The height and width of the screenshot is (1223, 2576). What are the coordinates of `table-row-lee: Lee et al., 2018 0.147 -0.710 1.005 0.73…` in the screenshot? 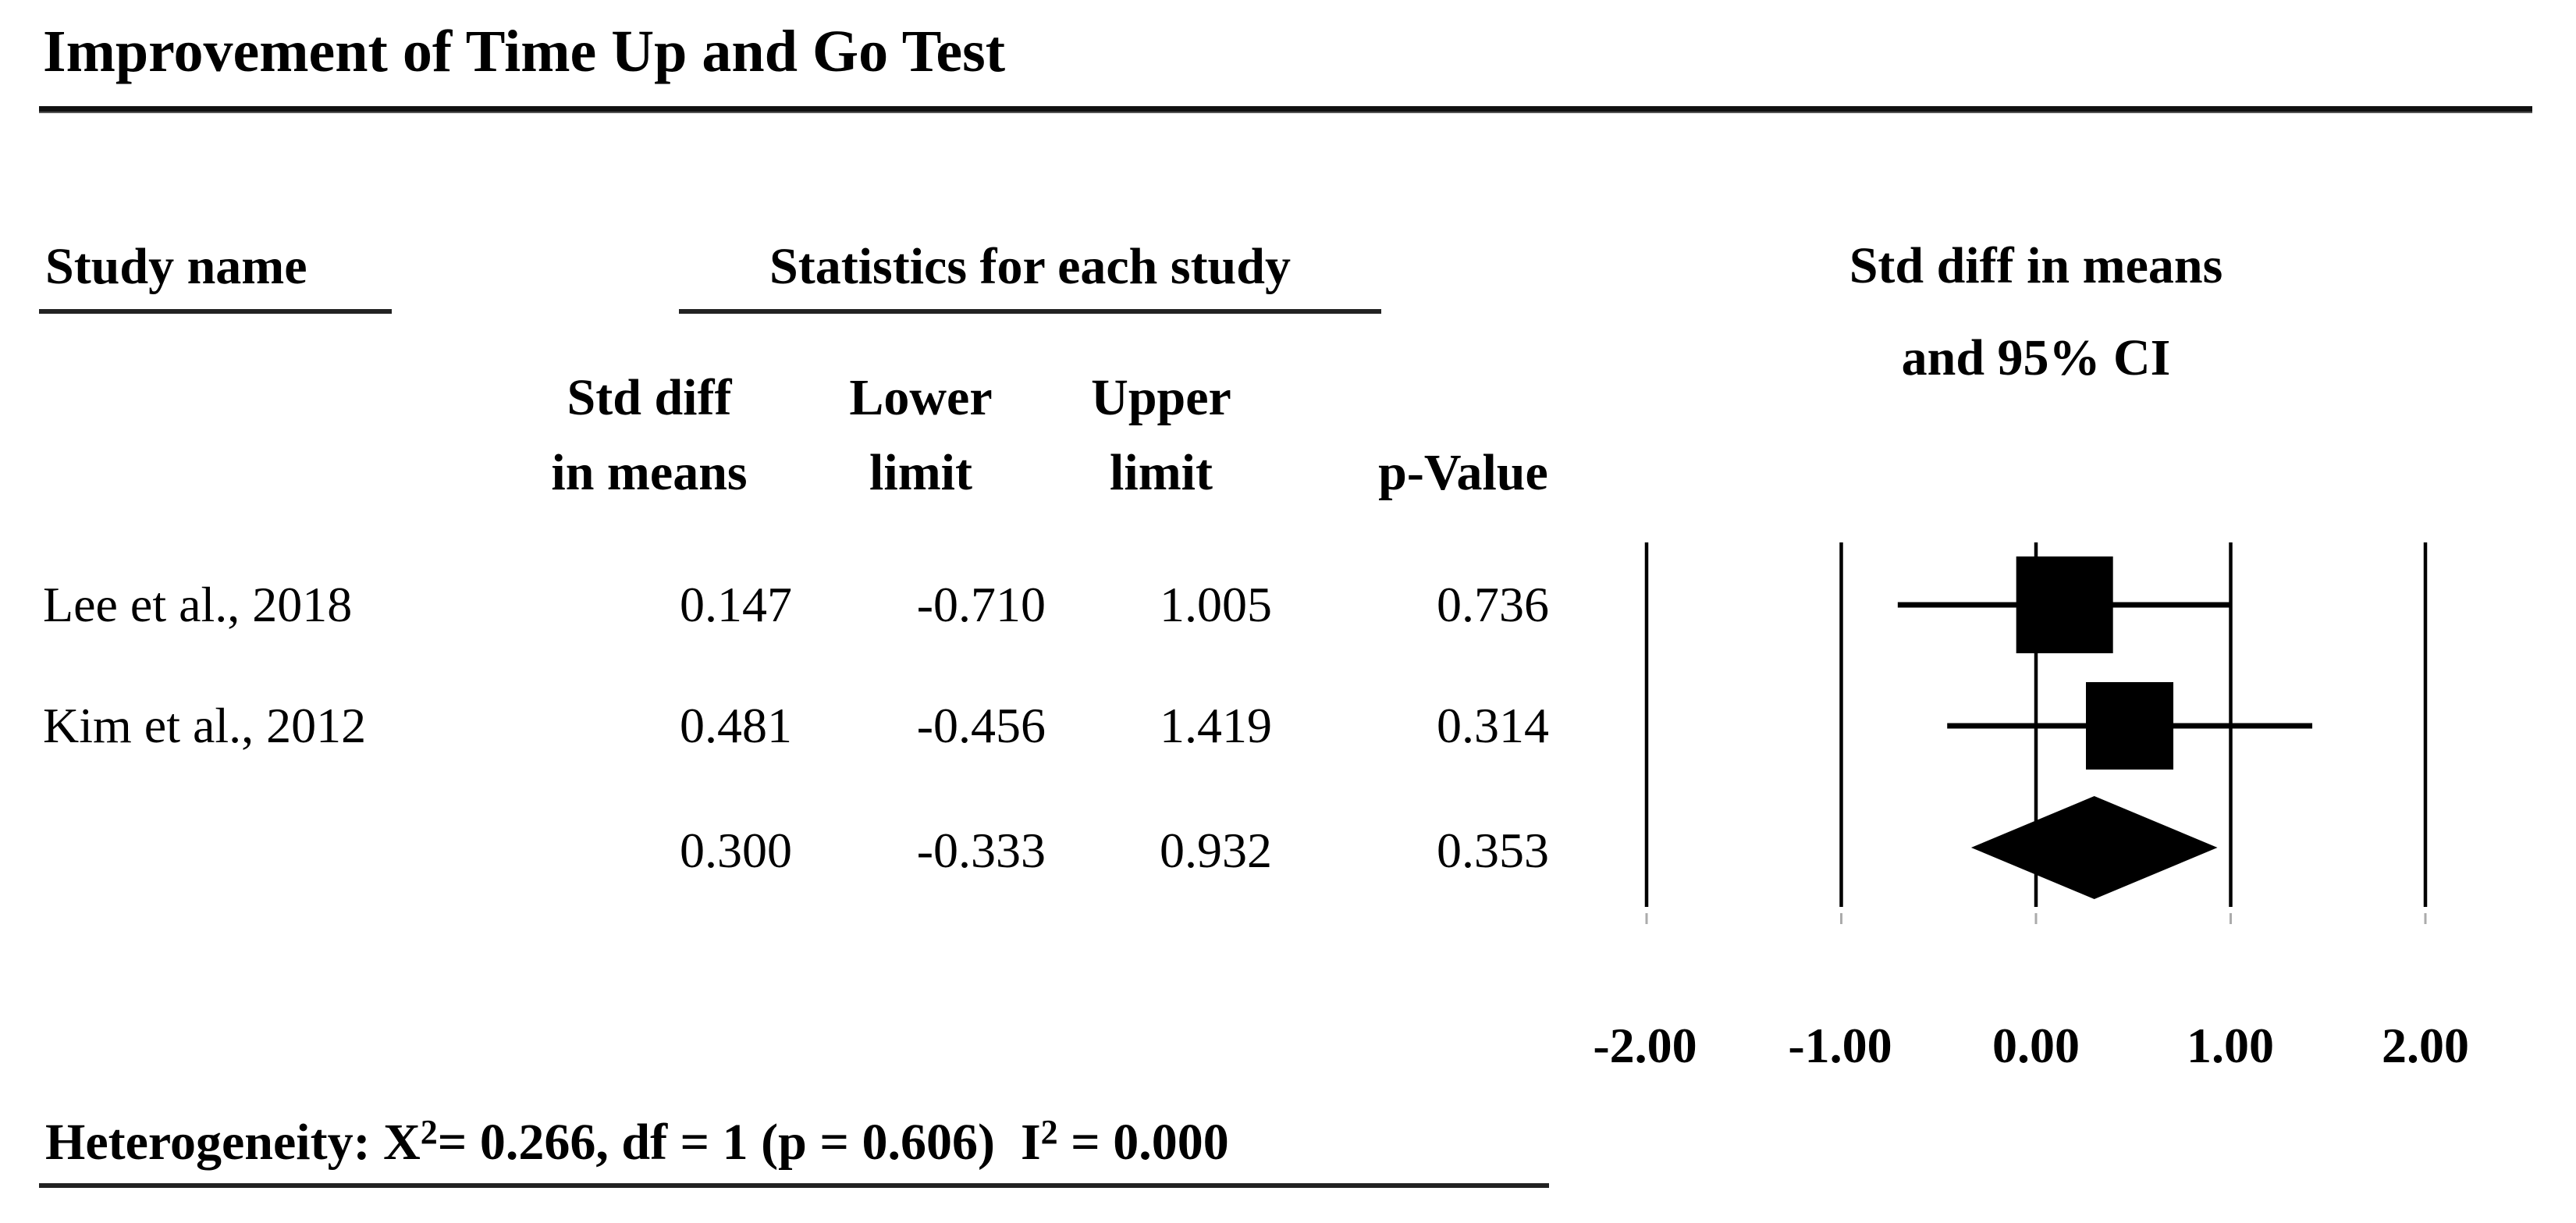 It's located at (1288, 604).